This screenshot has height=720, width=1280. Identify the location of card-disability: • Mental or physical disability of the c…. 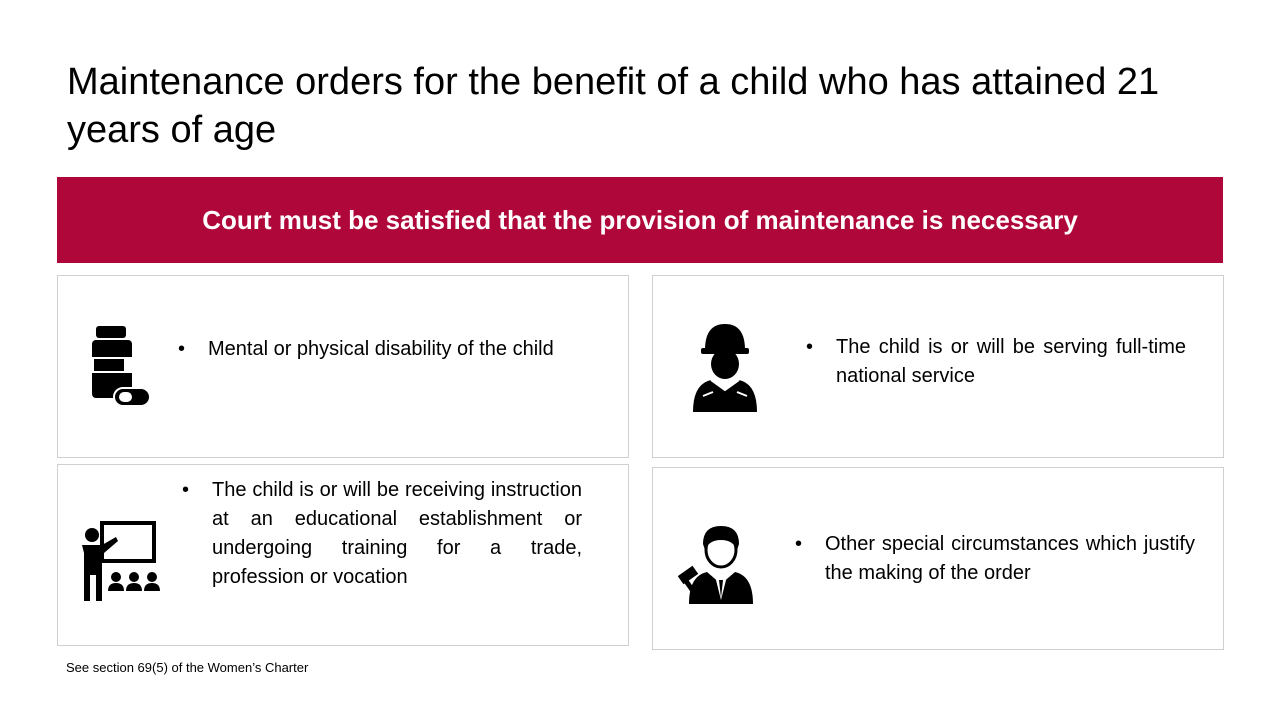
(343, 366).